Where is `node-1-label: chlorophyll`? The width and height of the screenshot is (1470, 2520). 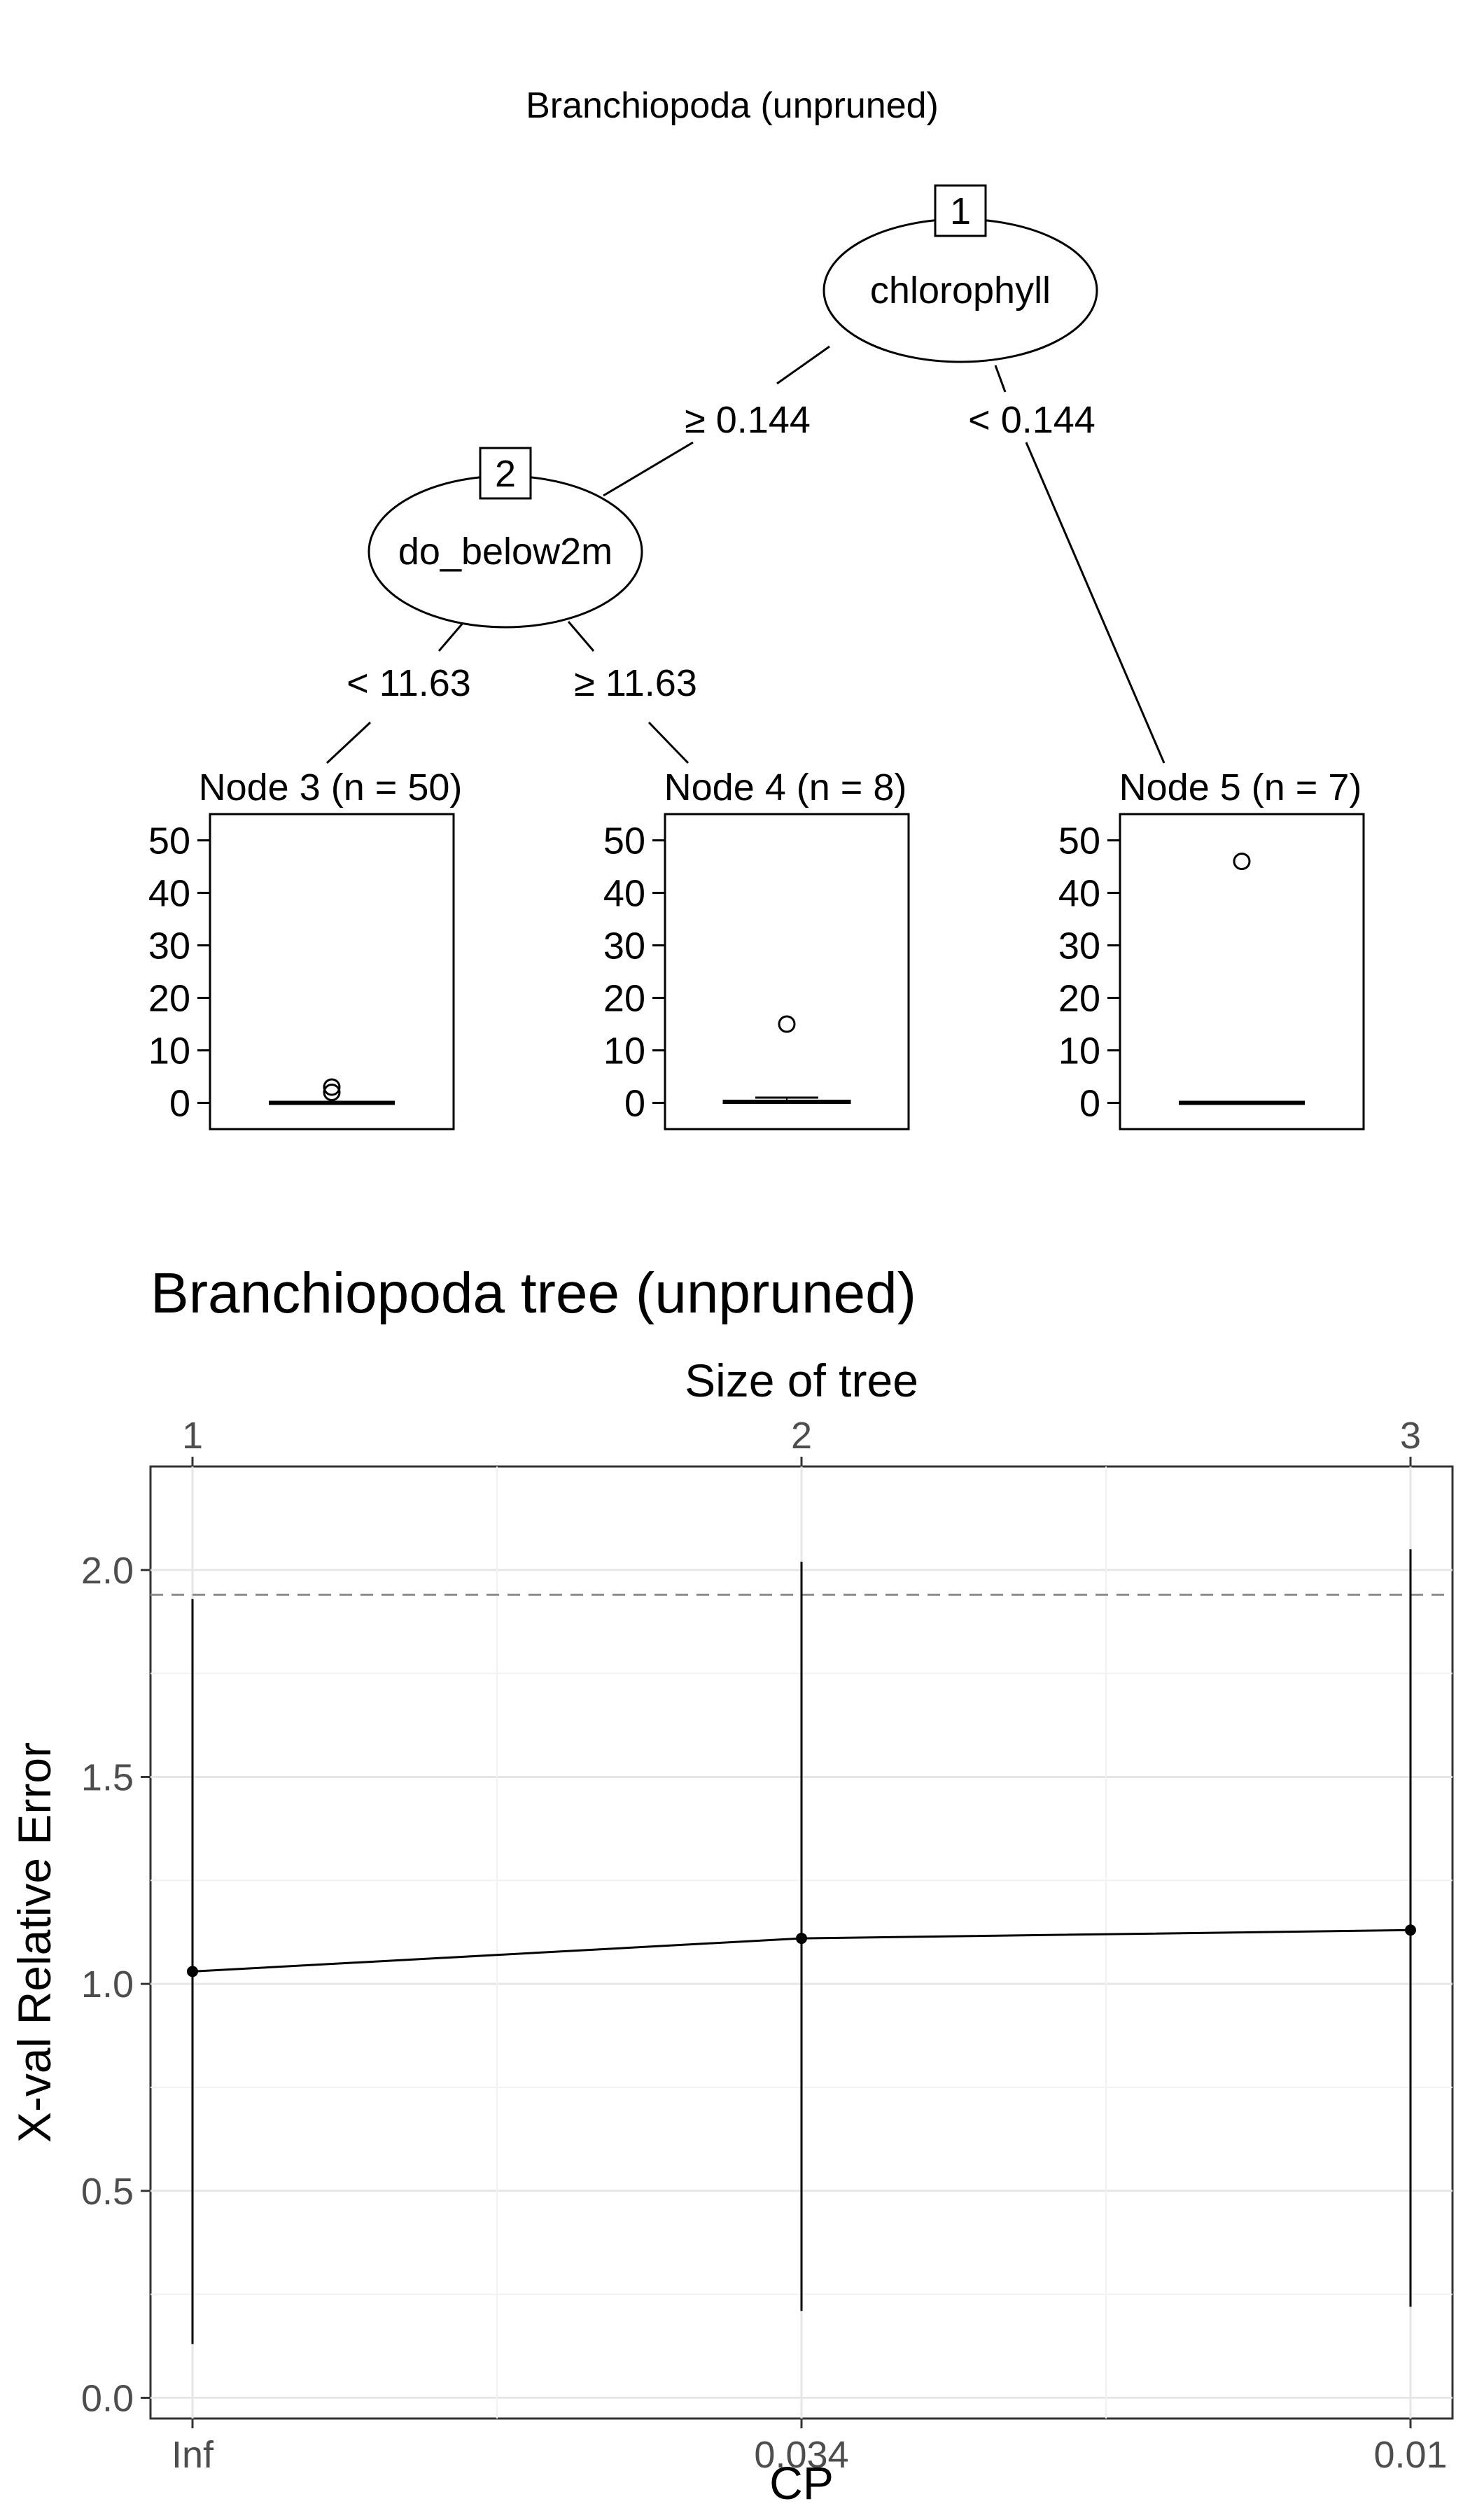
node-1-label: chlorophyll is located at coordinates (960, 291).